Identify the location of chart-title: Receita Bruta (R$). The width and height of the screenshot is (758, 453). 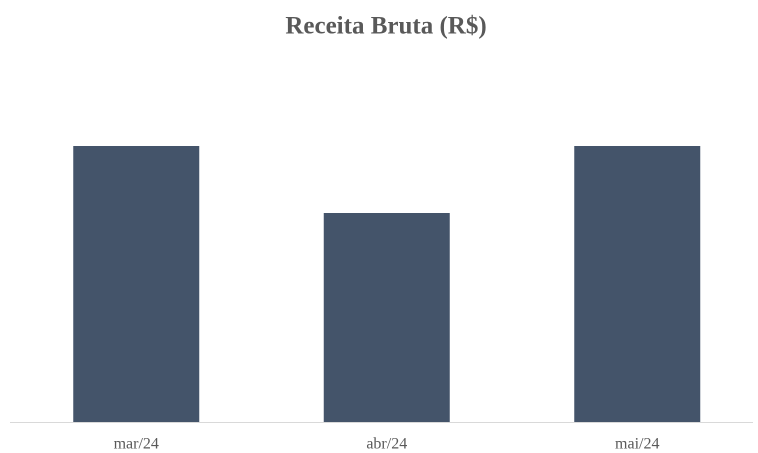
(385, 26).